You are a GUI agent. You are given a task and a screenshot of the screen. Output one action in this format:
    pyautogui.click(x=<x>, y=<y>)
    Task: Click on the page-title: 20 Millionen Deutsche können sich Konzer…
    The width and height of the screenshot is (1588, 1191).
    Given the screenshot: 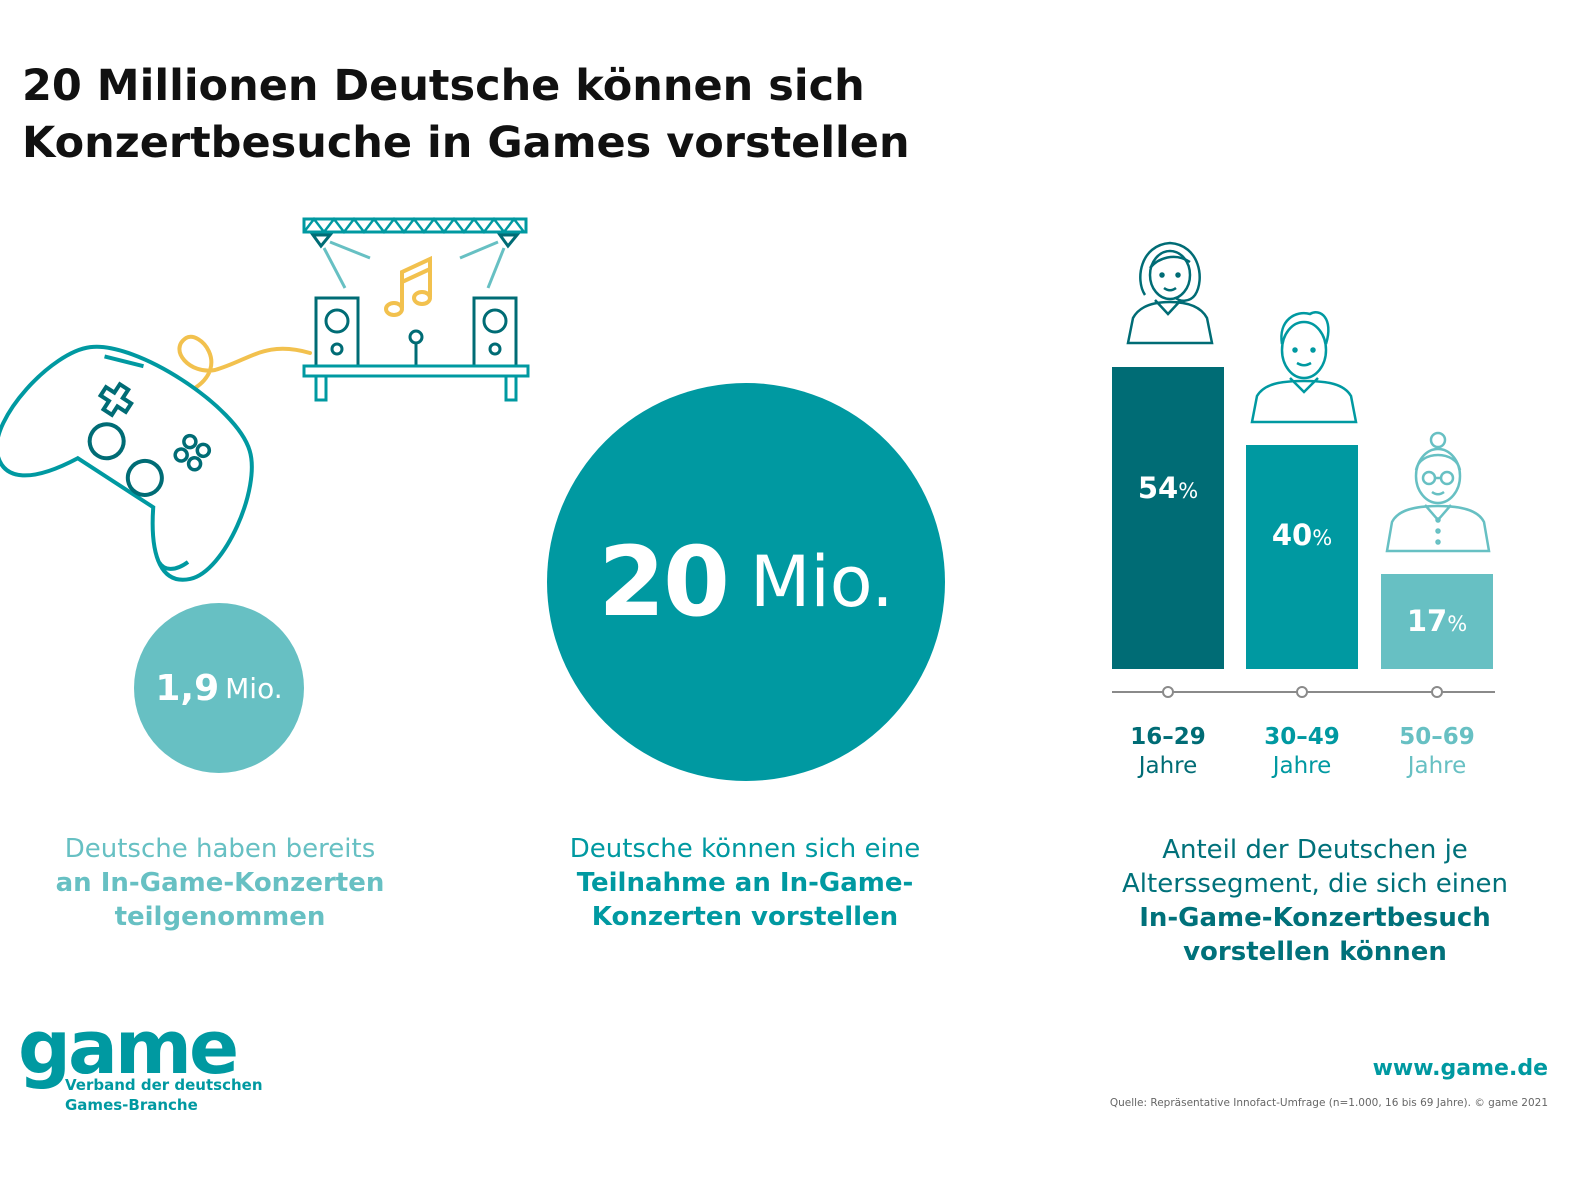 What is the action you would take?
    pyautogui.click(x=522, y=115)
    